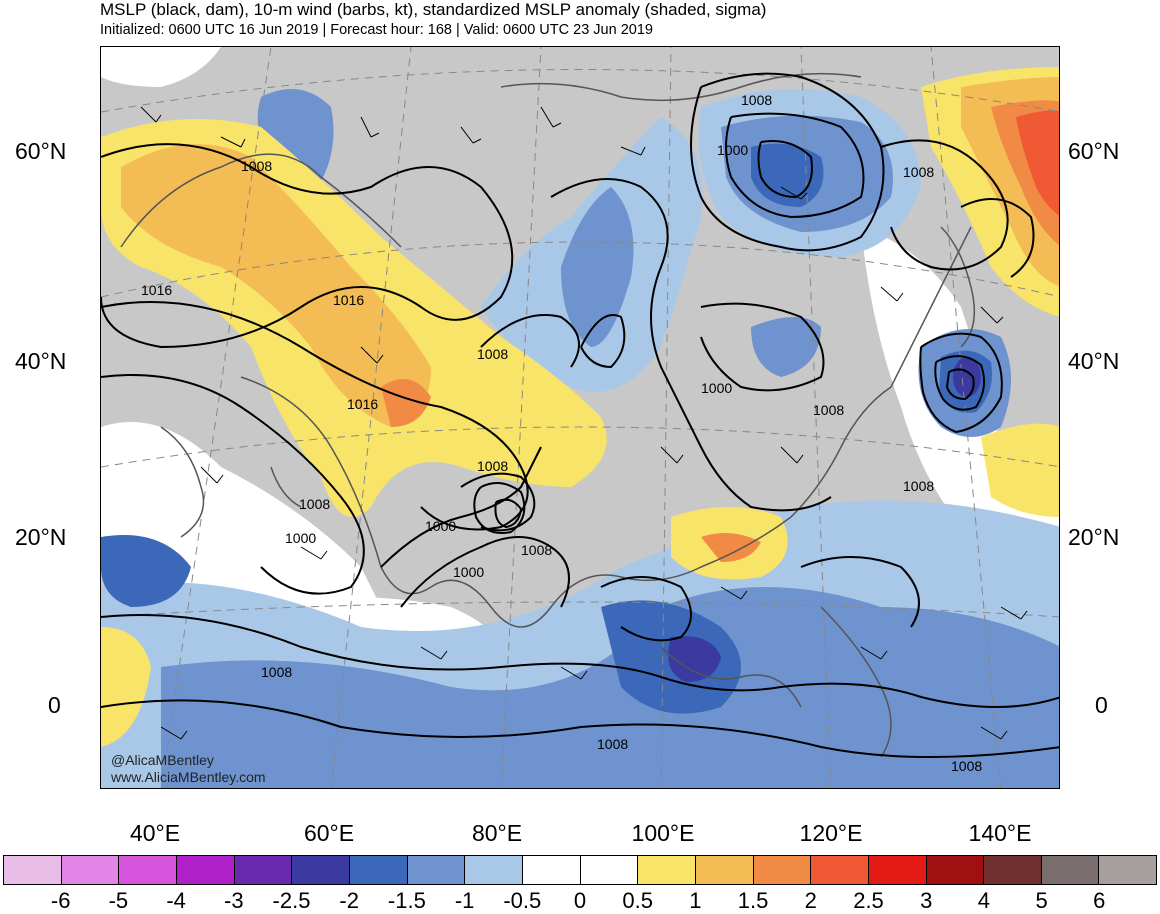 The image size is (1160, 914). Describe the element at coordinates (1101, 705) in the screenshot. I see `lat-label-right: 0` at that location.